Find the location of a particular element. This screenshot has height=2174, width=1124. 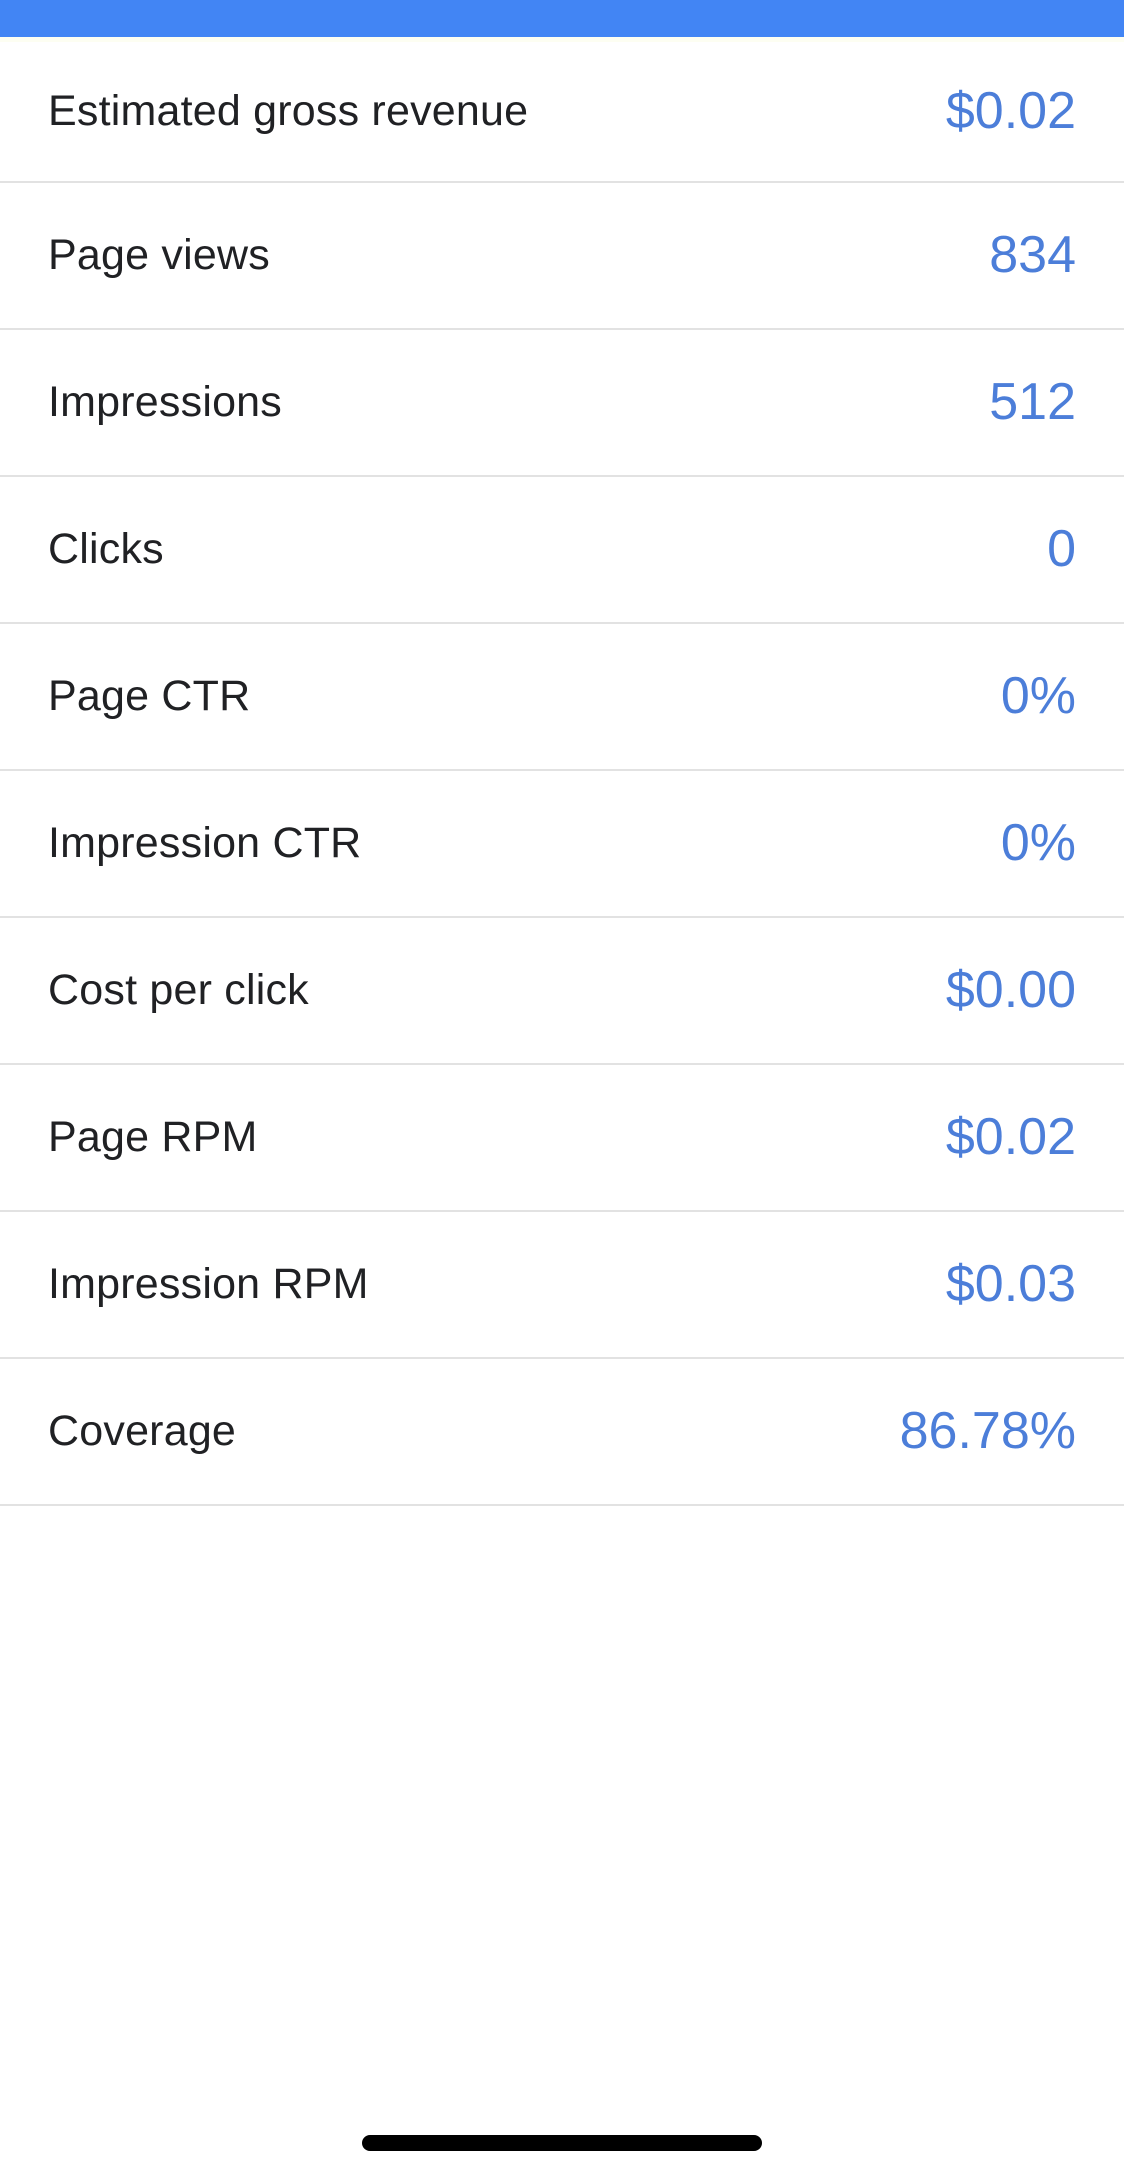

metric-row-estimated-gross-revenue: Estimated gross revenue $0.02 is located at coordinates (562, 112).